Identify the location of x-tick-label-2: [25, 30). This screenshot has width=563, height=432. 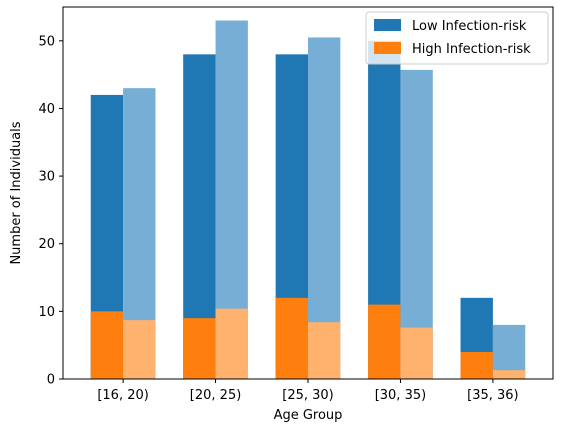
(308, 395).